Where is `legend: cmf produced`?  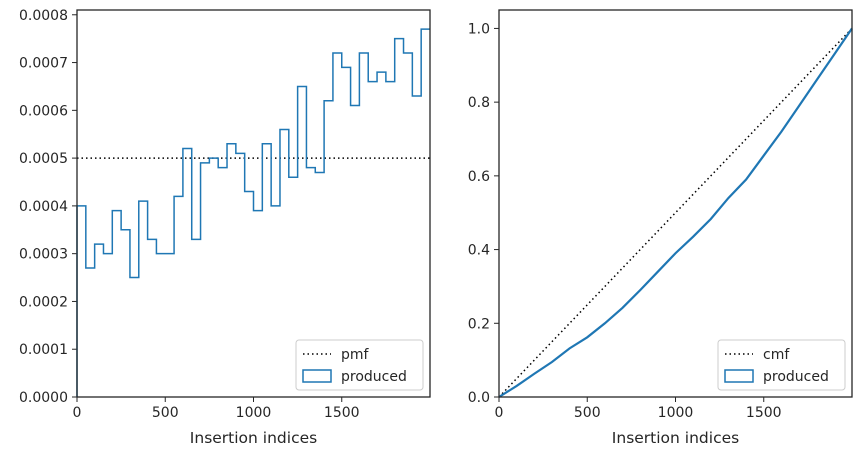
legend: cmf produced is located at coordinates (781, 365).